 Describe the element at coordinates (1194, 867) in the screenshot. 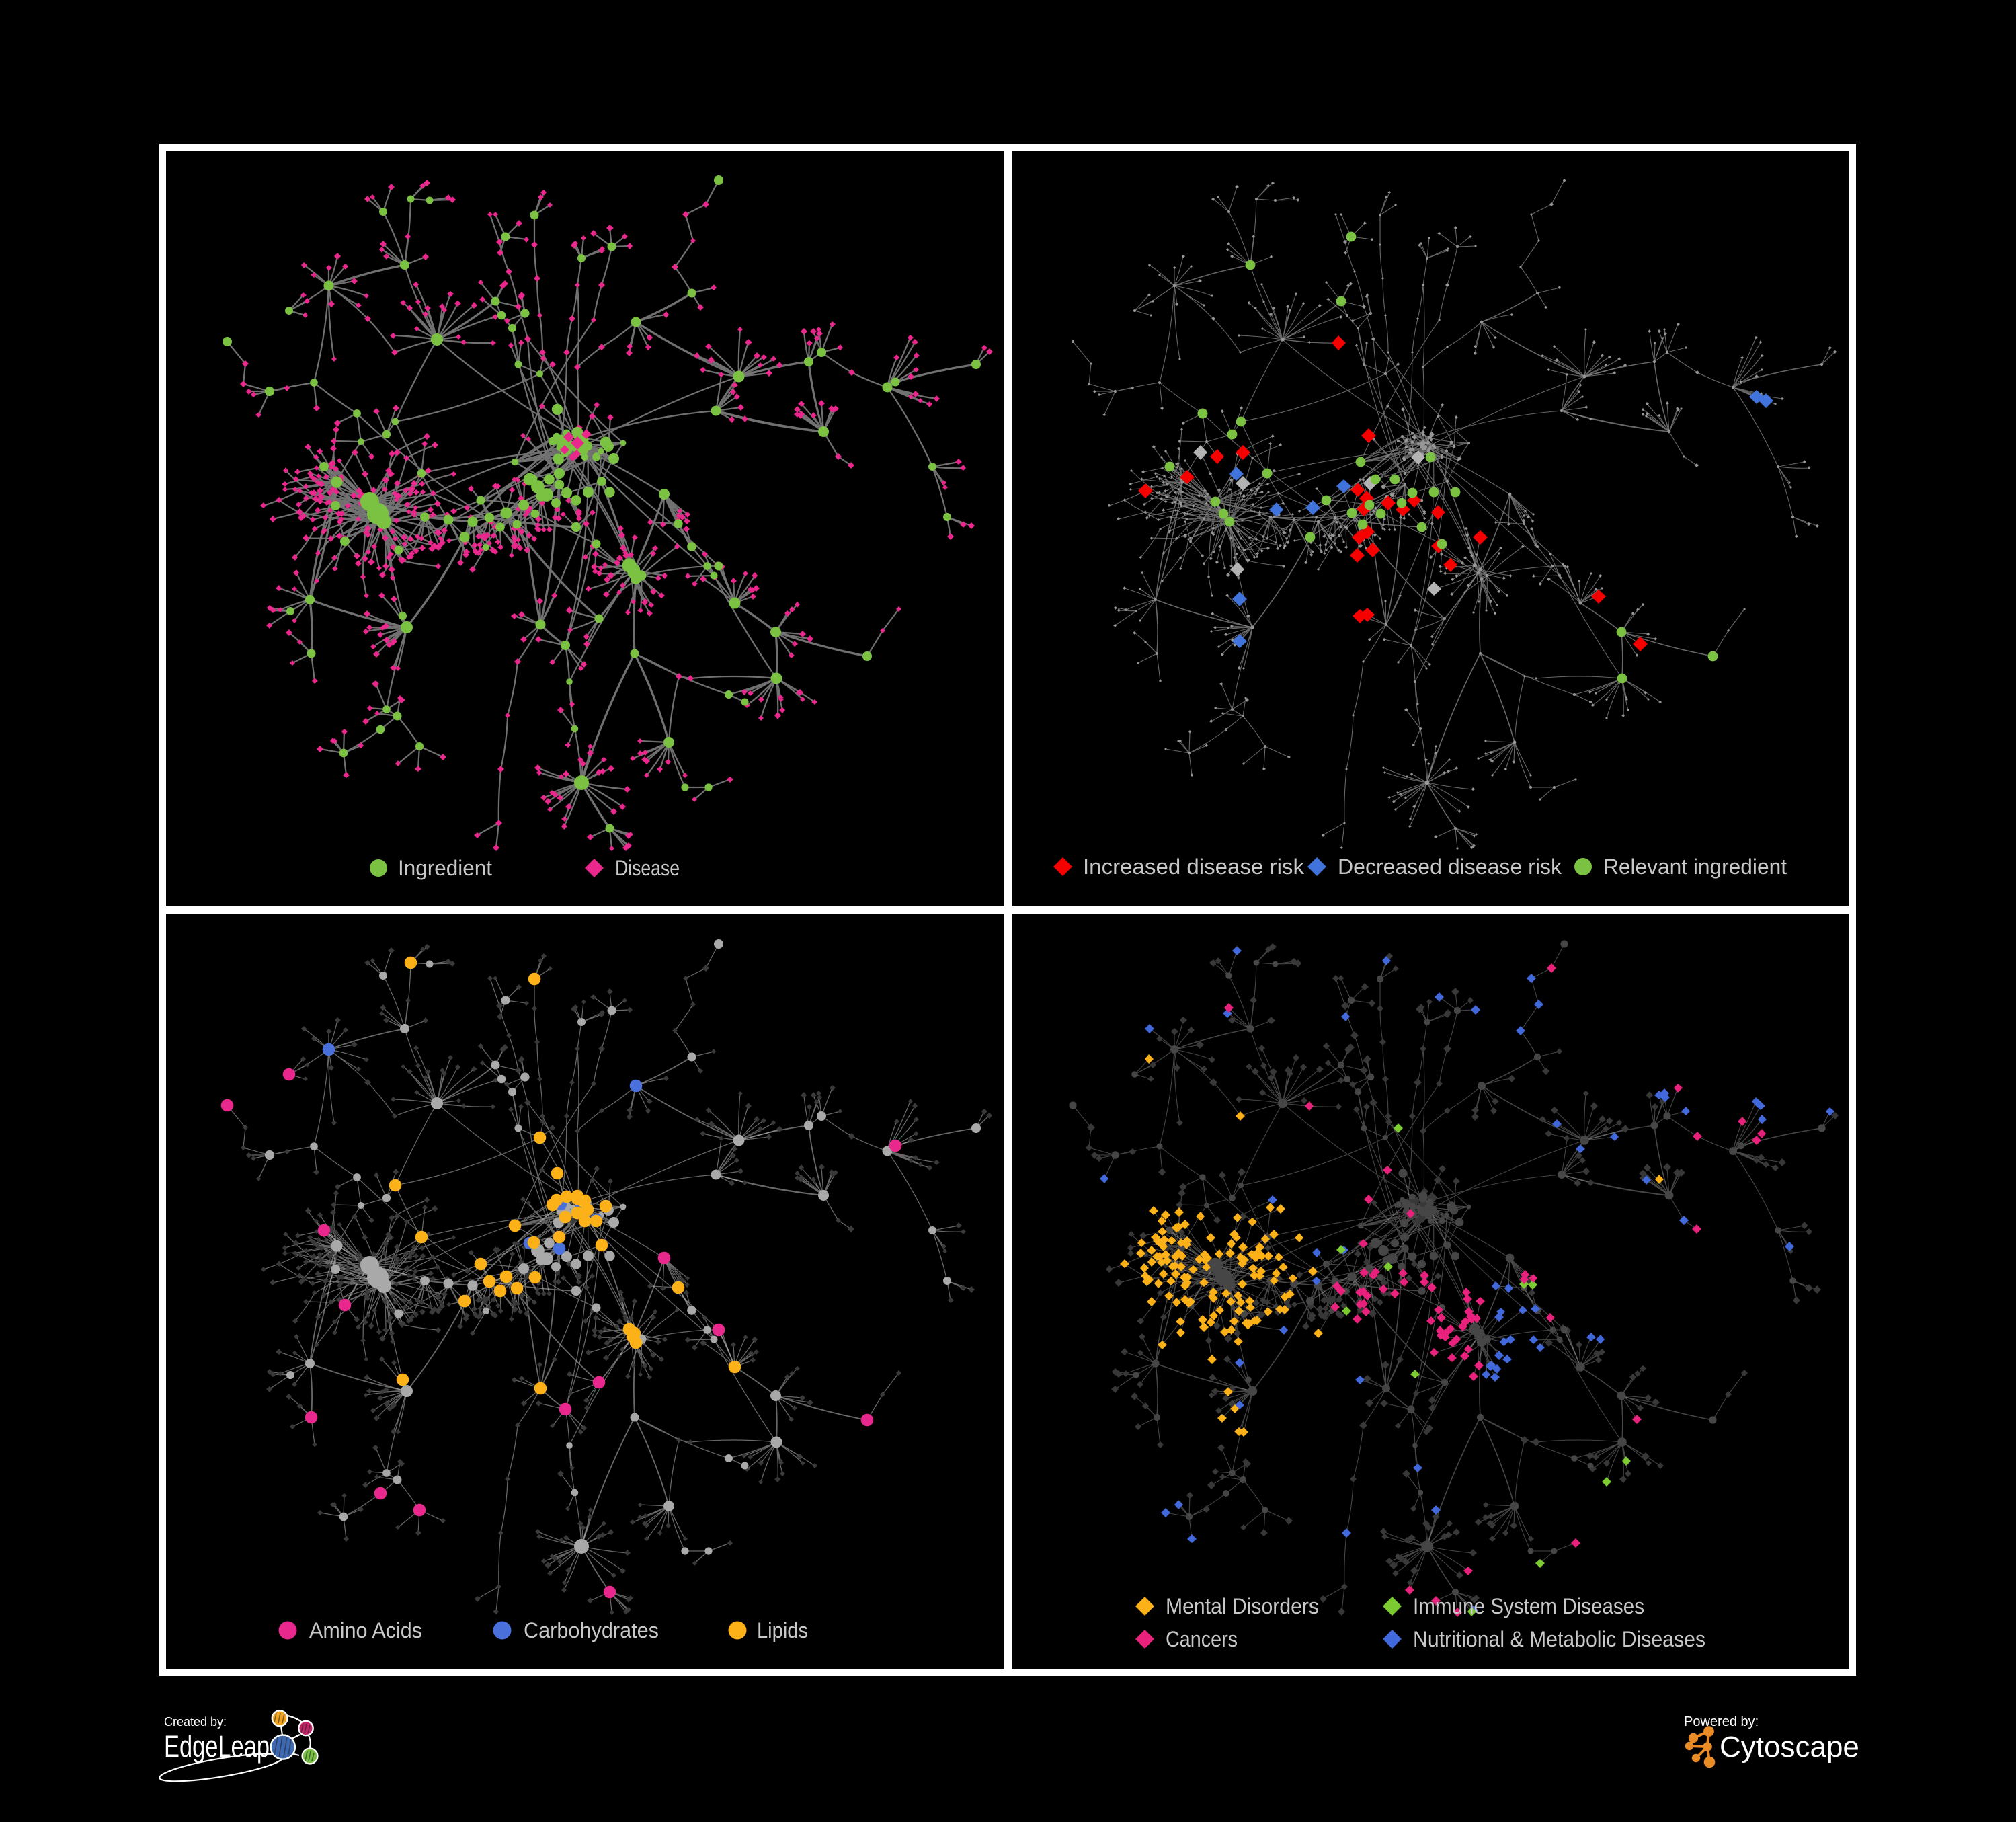

I see `svg-text: Increased disease risk` at that location.